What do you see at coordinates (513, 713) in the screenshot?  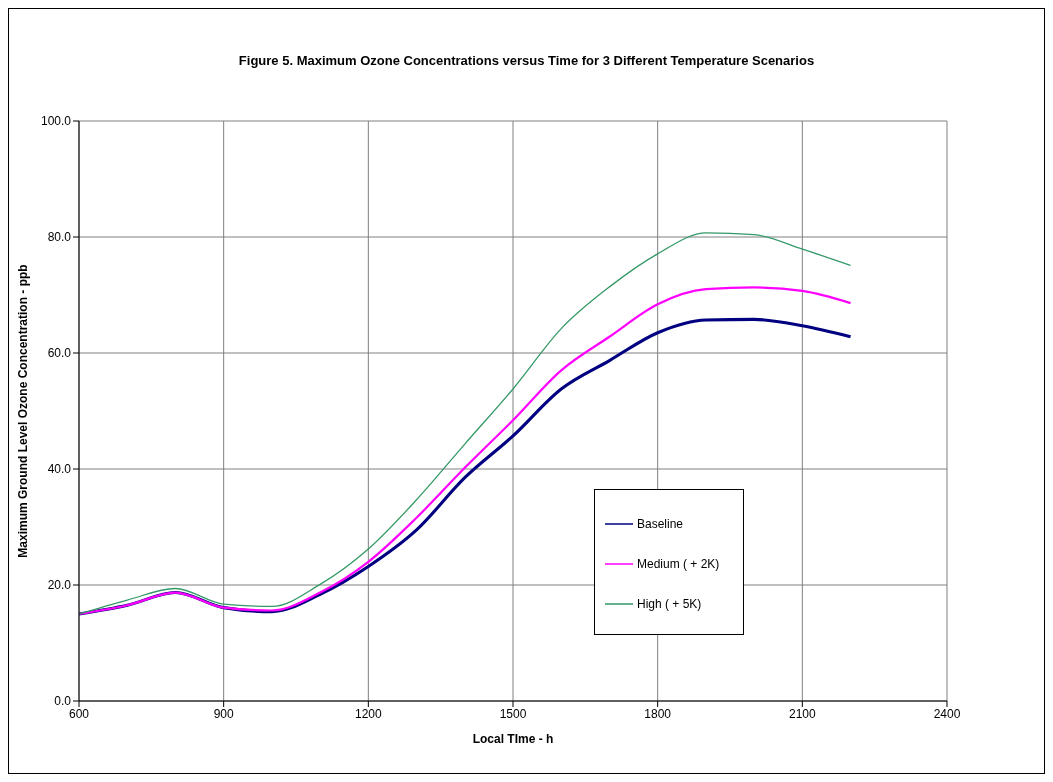 I see `x-tick-label: 1500` at bounding box center [513, 713].